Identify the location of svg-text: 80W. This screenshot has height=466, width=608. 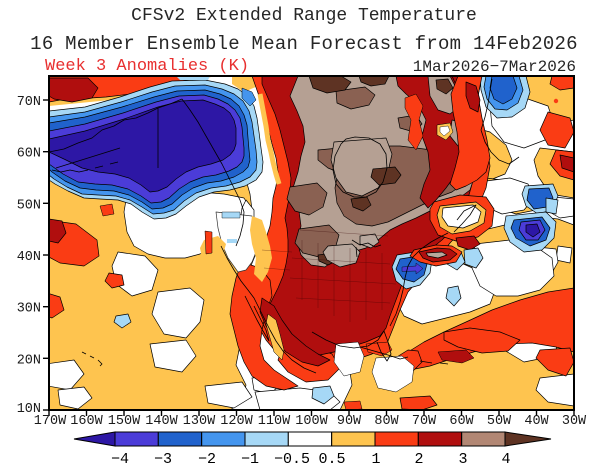
(386, 421).